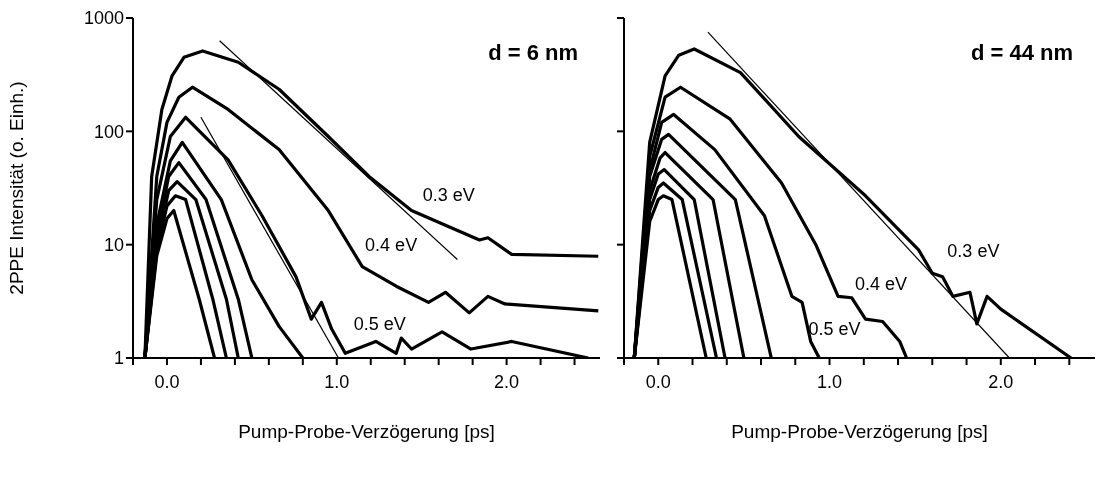  What do you see at coordinates (16, 188) in the screenshot?
I see `y-axis-title: 2PPE Intensität (o. Einh.)` at bounding box center [16, 188].